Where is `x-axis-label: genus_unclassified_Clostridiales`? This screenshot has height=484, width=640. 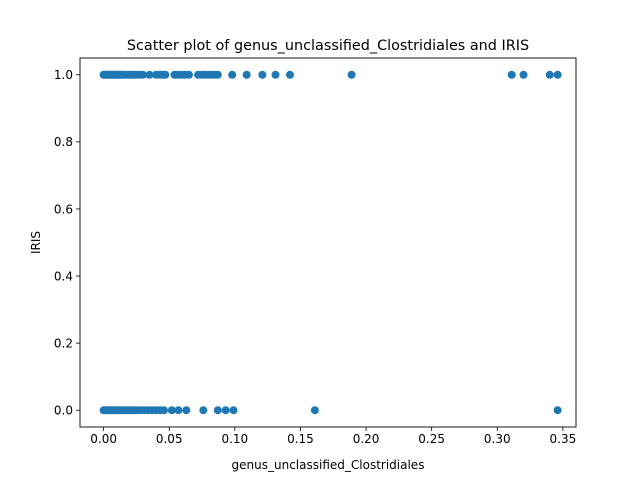
x-axis-label: genus_unclassified_Clostridiales is located at coordinates (328, 465).